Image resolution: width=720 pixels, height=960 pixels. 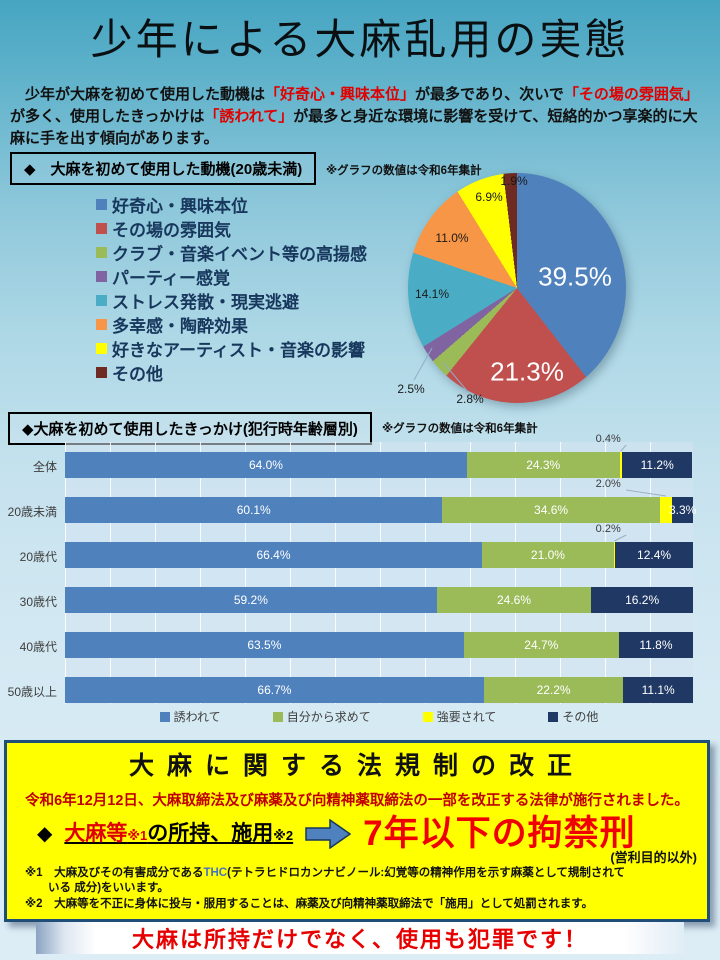 What do you see at coordinates (180, 326) in the screenshot?
I see `legend-label: 多幸感・陶酔効果` at bounding box center [180, 326].